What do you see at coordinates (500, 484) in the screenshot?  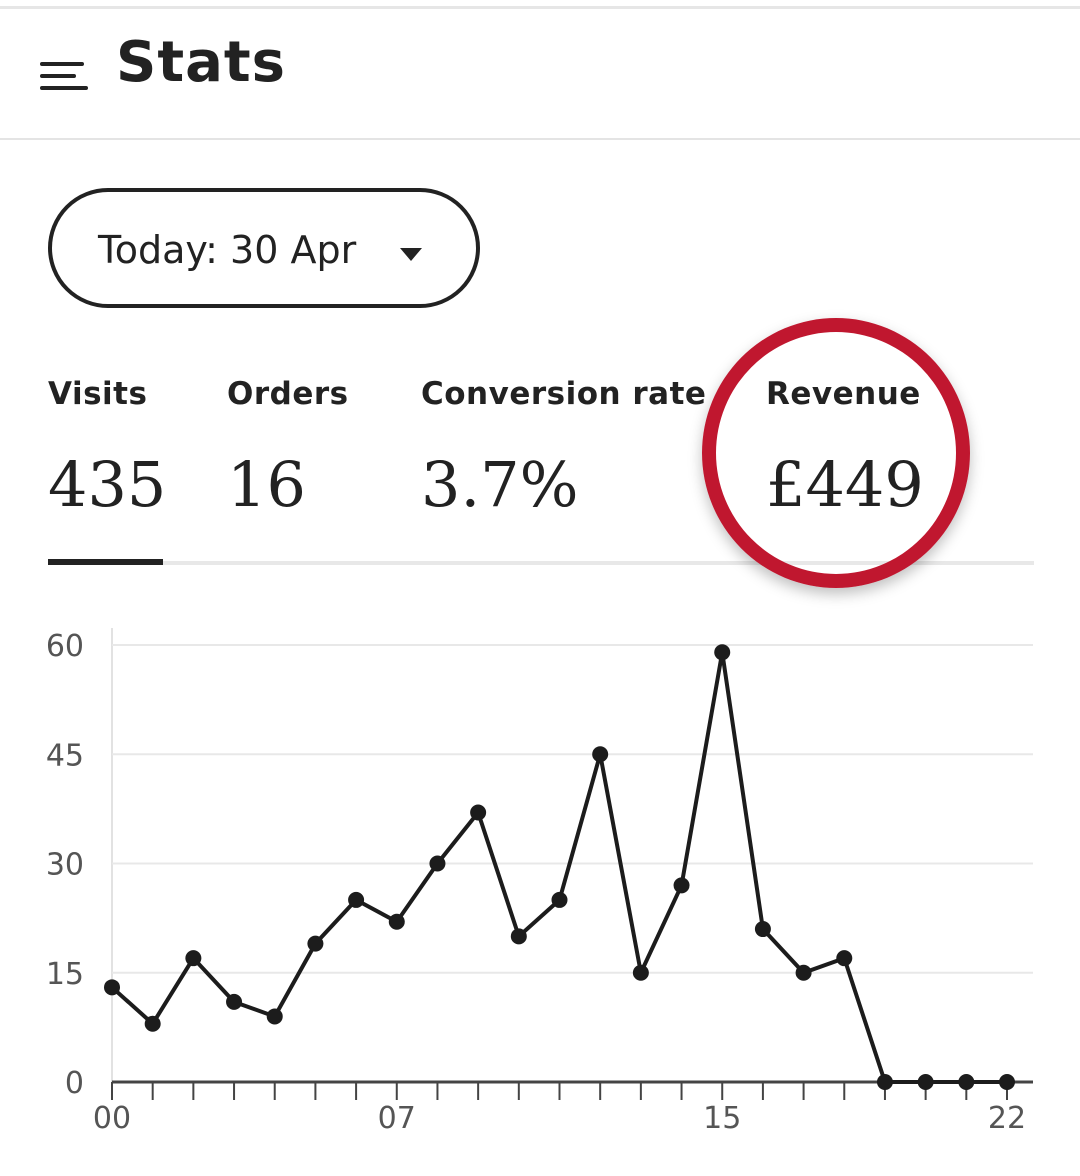 I see `metric-value: 3.7%` at bounding box center [500, 484].